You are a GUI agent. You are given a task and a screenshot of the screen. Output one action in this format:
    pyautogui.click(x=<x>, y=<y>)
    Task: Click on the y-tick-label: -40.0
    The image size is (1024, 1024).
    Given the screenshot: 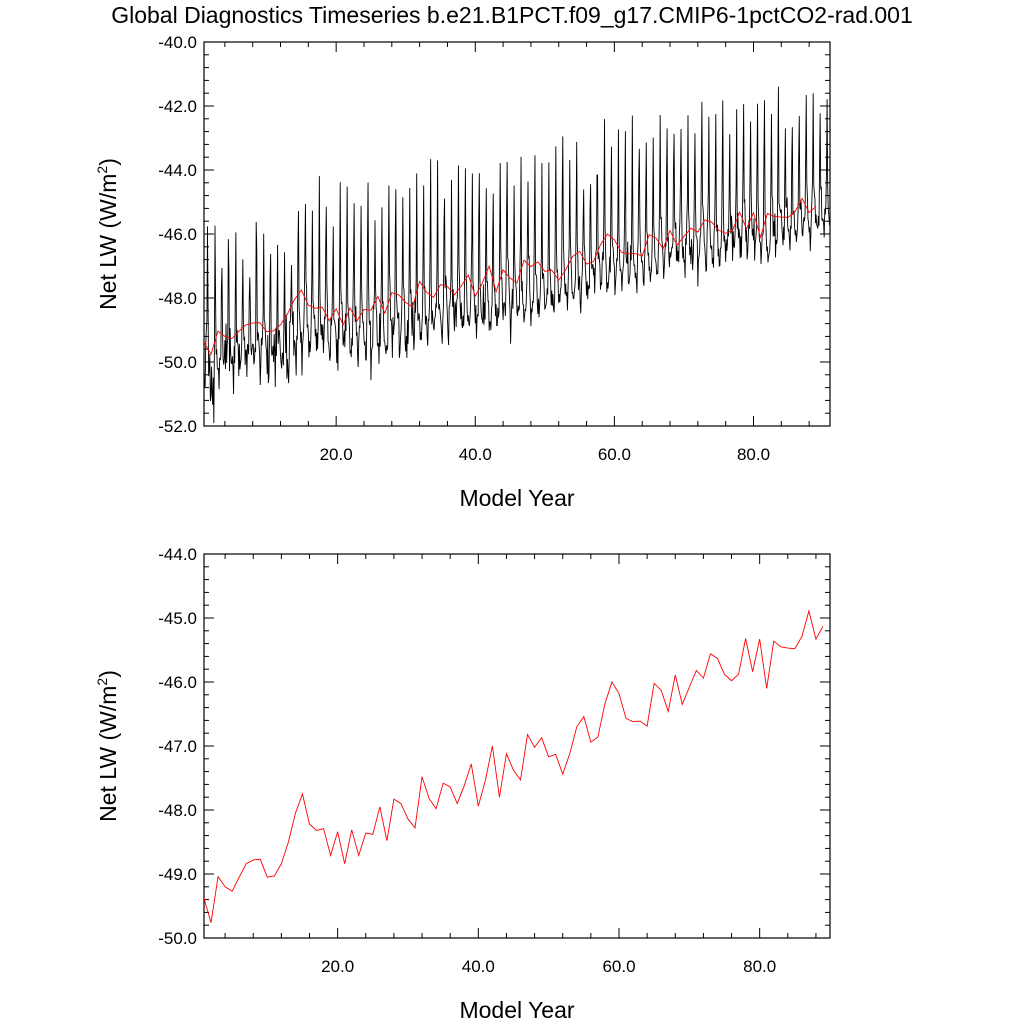 What is the action you would take?
    pyautogui.click(x=177, y=42)
    